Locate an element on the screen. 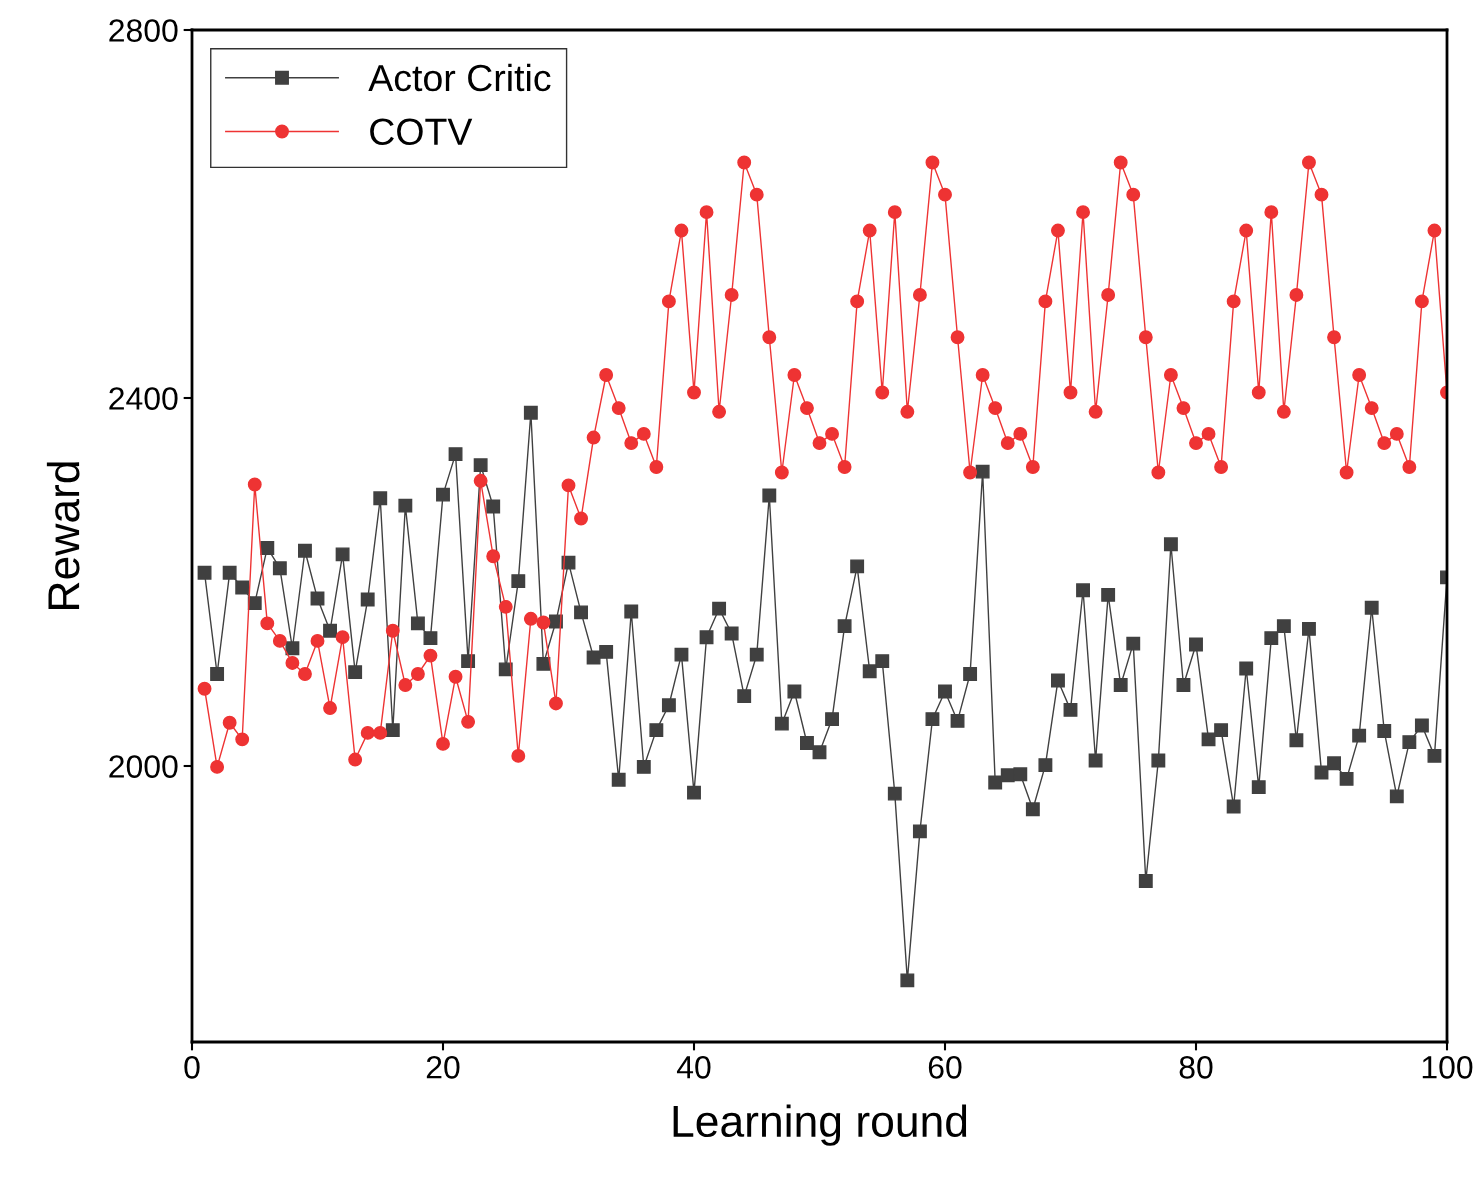  x-tick-label: 0 is located at coordinates (192, 1067).